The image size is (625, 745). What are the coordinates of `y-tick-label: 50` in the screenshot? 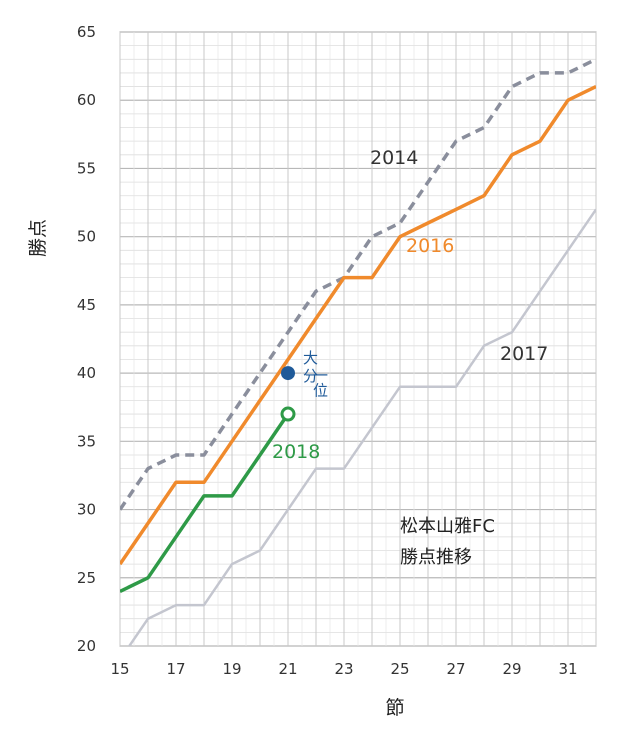 It's located at (86, 237).